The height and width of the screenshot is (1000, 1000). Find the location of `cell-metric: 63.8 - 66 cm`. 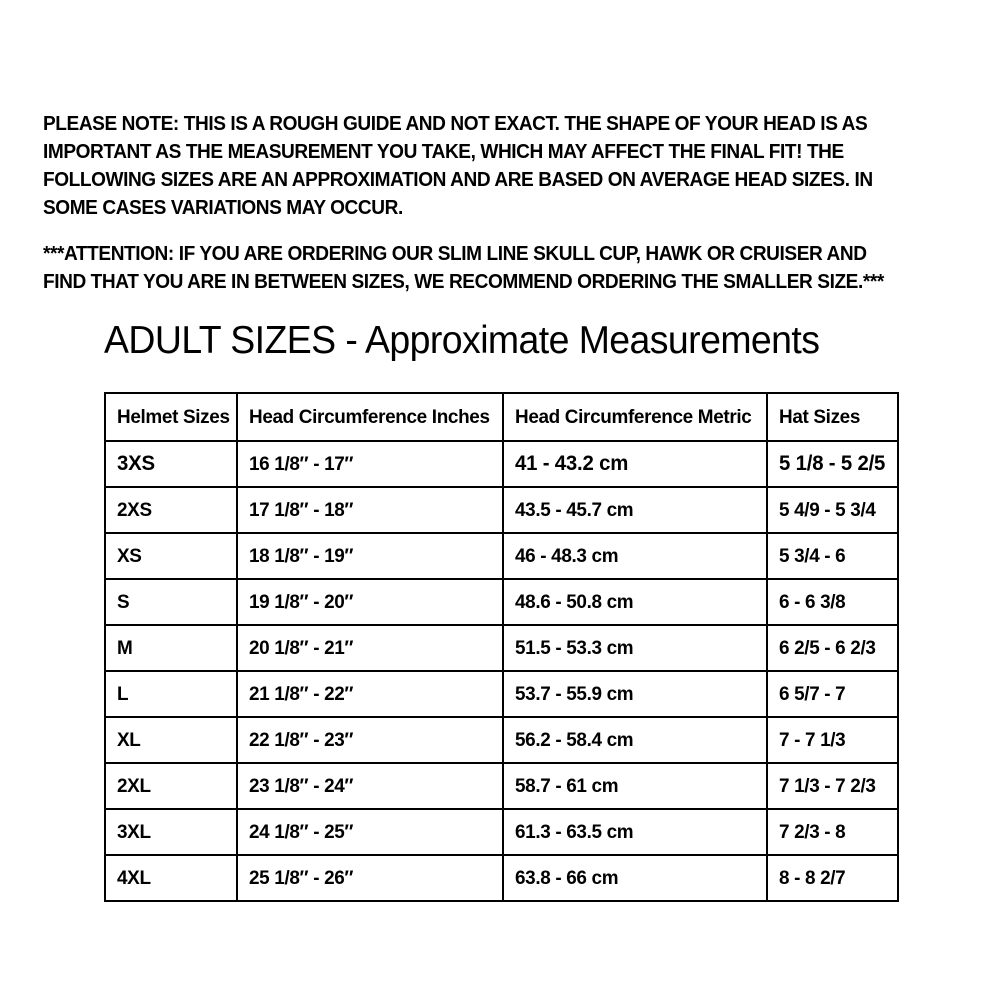

cell-metric: 63.8 - 66 cm is located at coordinates (635, 878).